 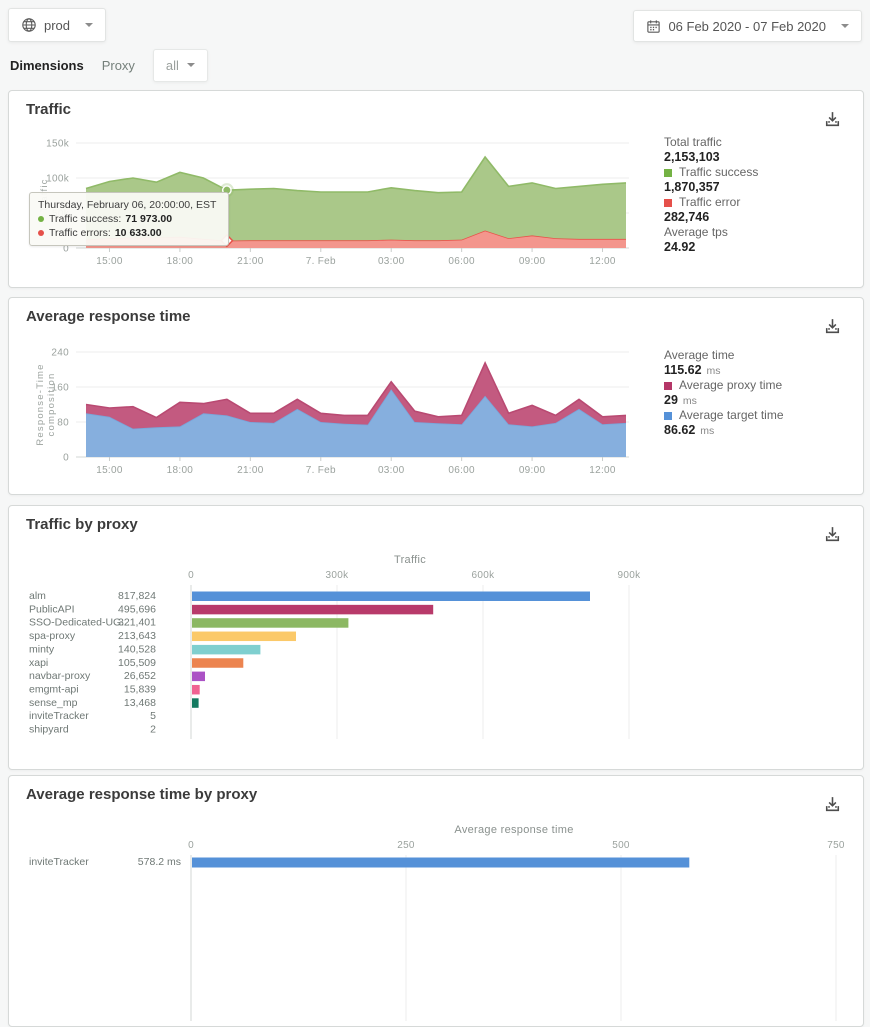 I want to click on bar-row-label: xapi, so click(x=38, y=663).